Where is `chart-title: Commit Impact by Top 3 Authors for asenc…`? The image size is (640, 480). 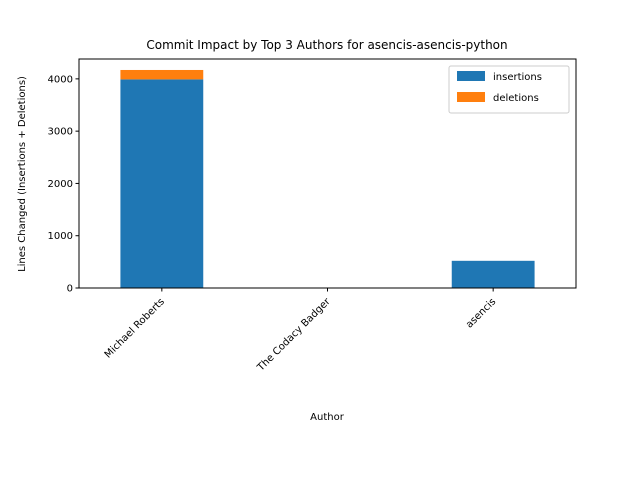
chart-title: Commit Impact by Top 3 Authors for asenc… is located at coordinates (326, 45).